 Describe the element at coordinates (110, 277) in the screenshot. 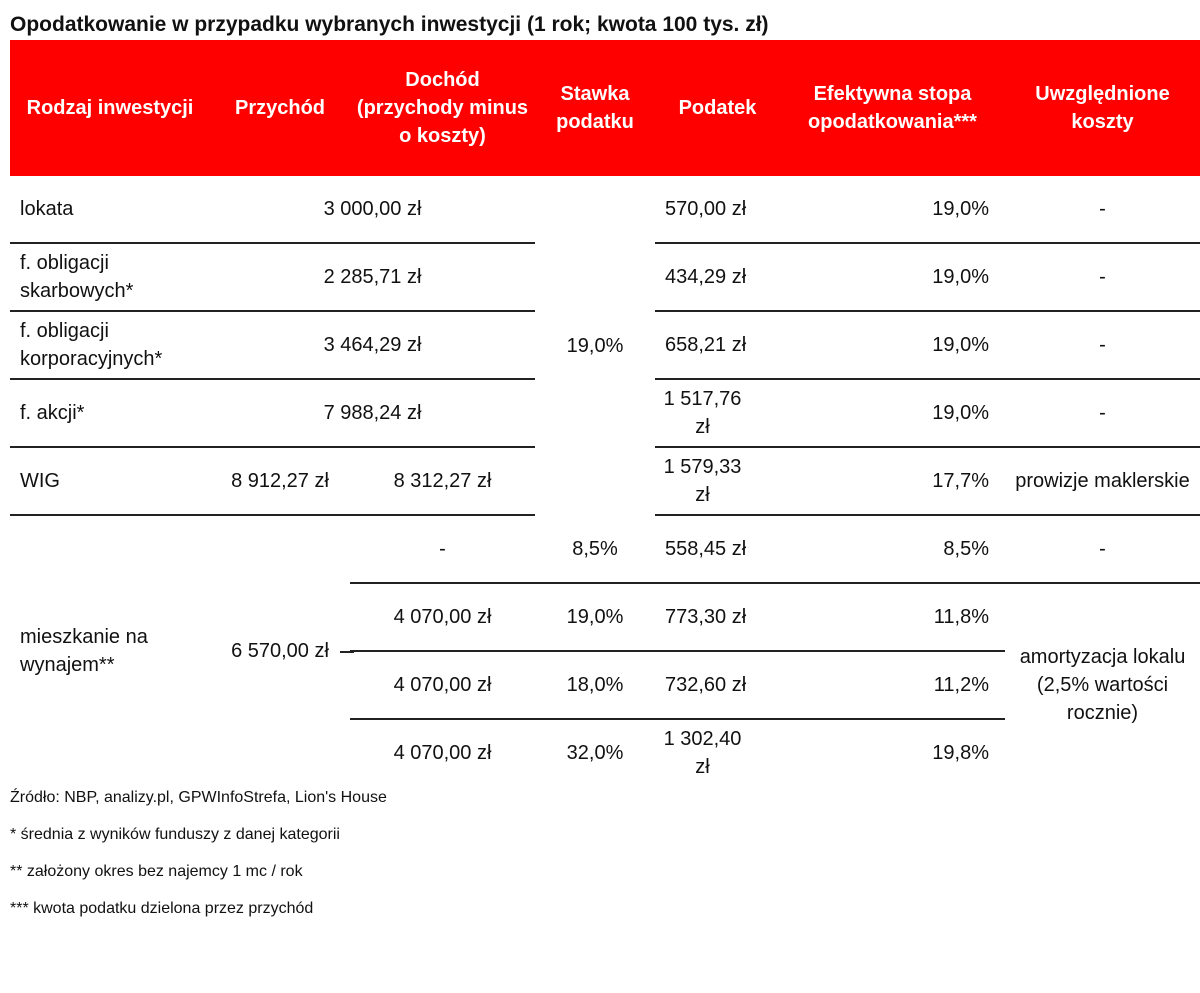

I see `row-name: f. obligacji skarbowych*` at that location.